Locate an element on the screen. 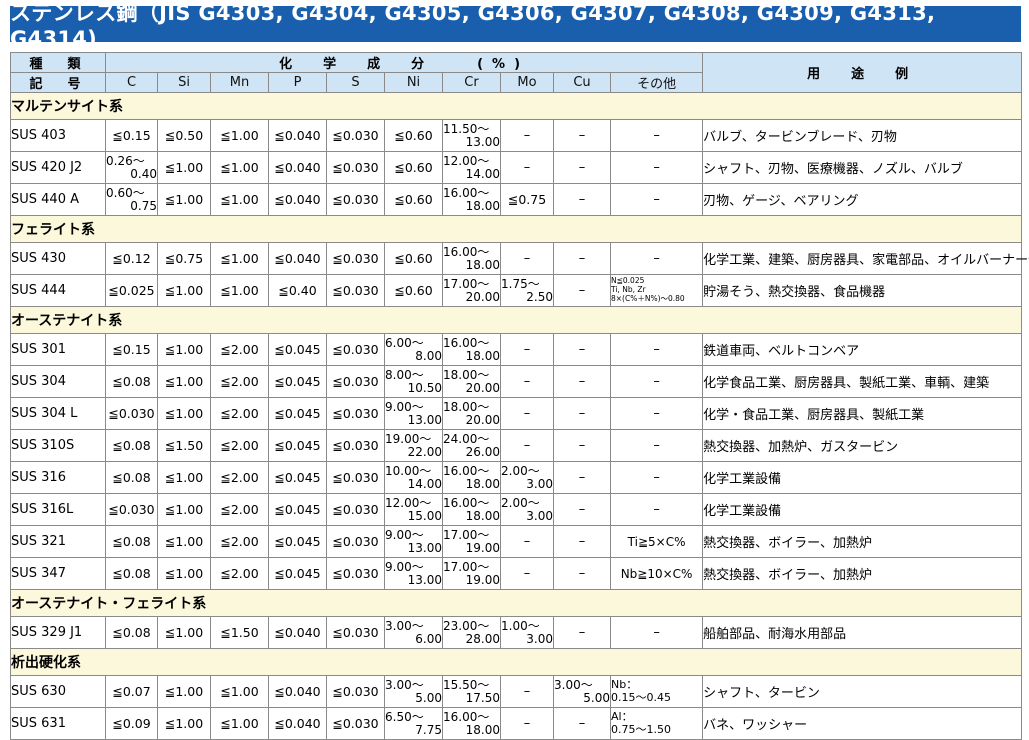  cell-c: ≦0.030 is located at coordinates (131, 509).